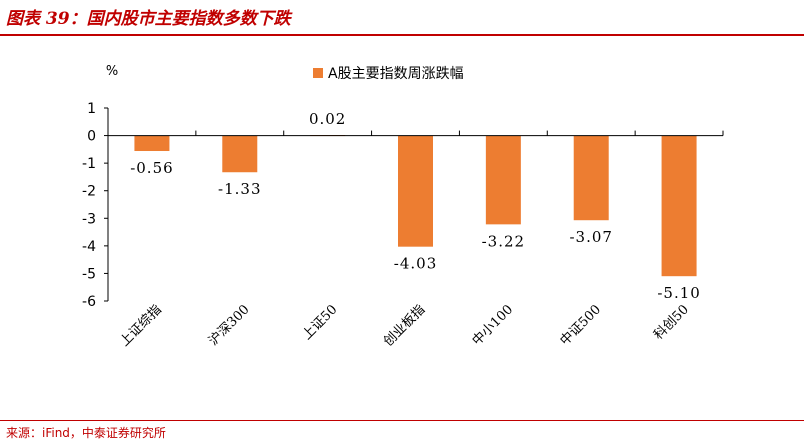 The height and width of the screenshot is (445, 804). What do you see at coordinates (415, 264) in the screenshot?
I see `data-label: -4.03` at bounding box center [415, 264].